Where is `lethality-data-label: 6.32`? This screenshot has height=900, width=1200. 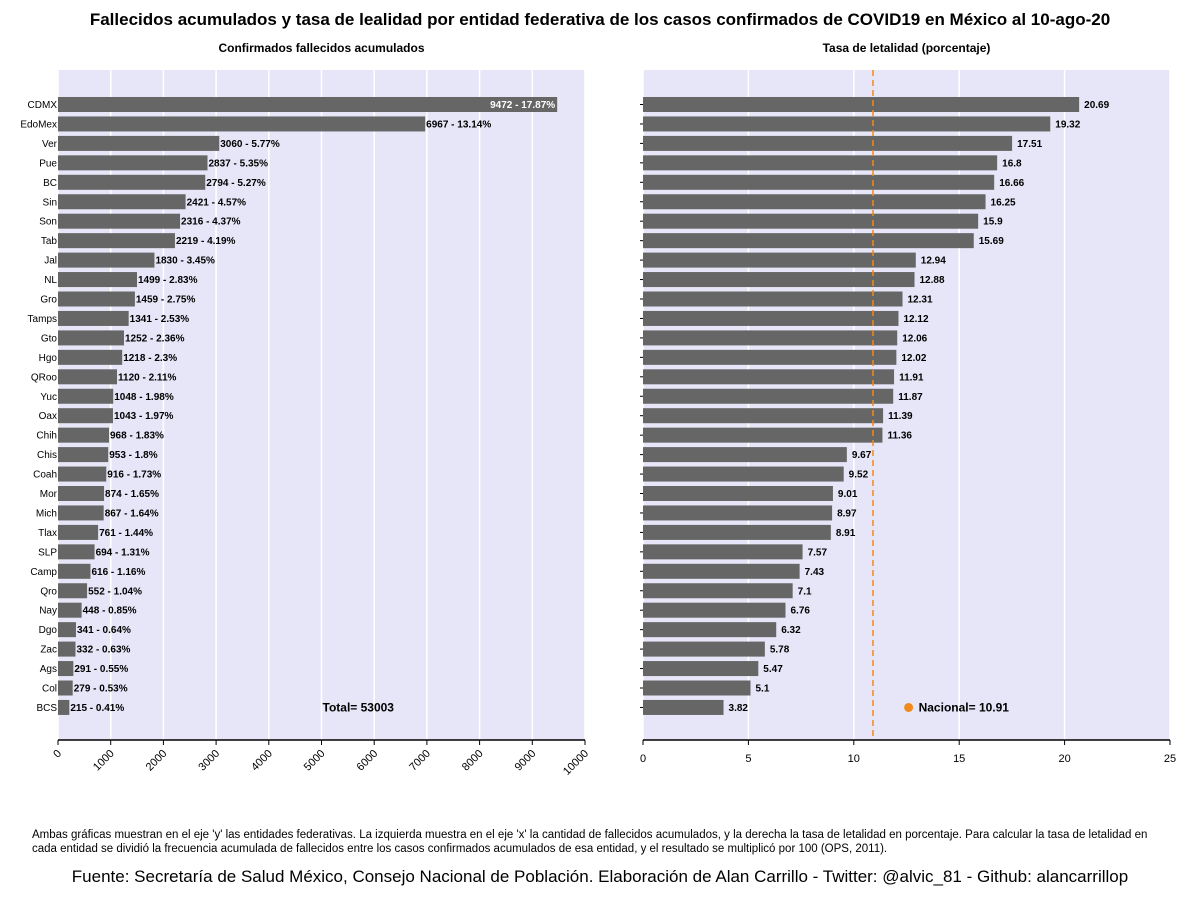 lethality-data-label: 6.32 is located at coordinates (791, 630).